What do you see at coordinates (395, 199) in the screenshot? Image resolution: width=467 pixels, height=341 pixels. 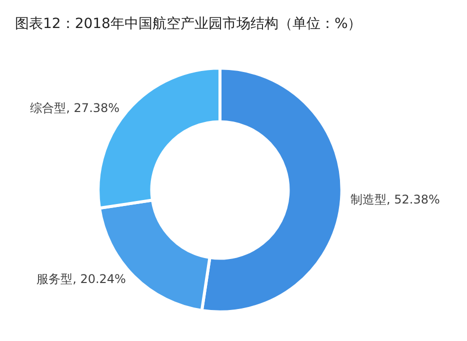 I see `slice-label: 制造型, 52.38%` at bounding box center [395, 199].